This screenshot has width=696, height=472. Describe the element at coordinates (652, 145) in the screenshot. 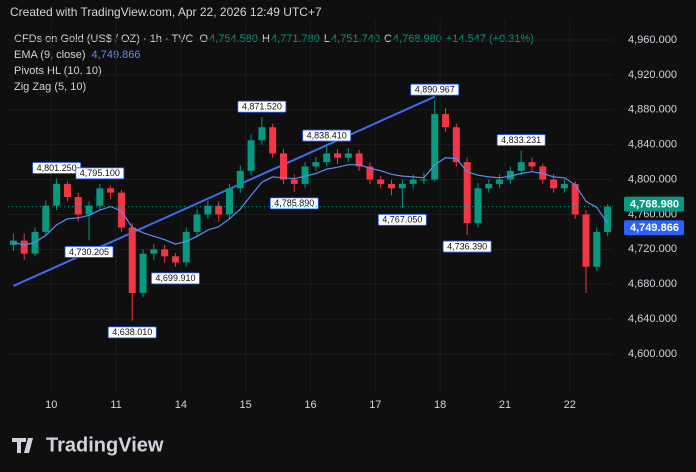

I see `y-tick-label: 4,840.000` at that location.